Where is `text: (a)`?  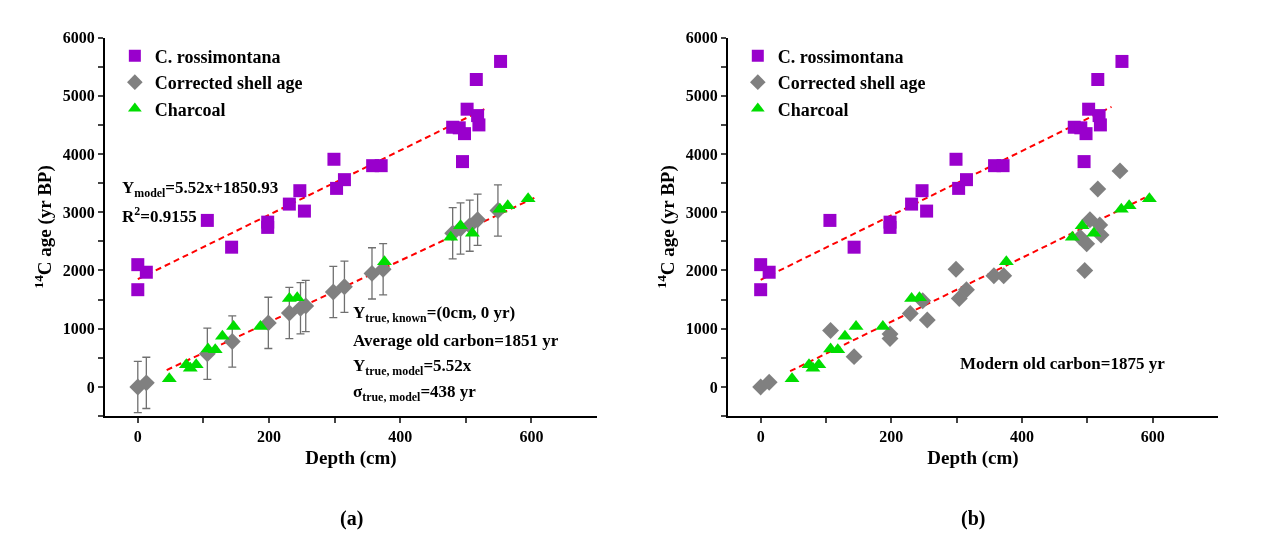
text: (a) is located at coordinates (352, 518).